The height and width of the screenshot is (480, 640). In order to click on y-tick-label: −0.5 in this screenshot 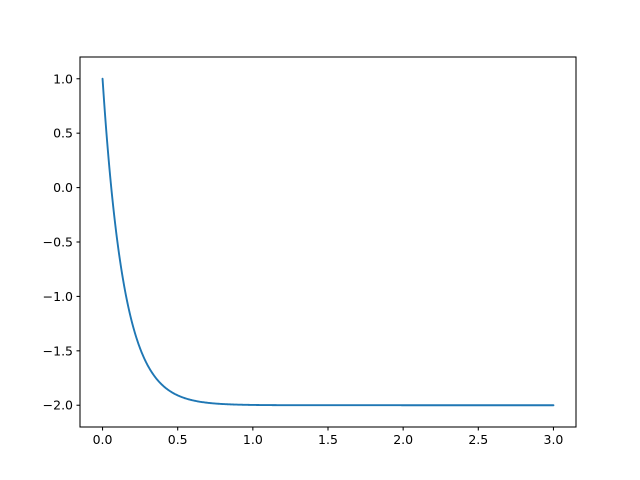, I will do `click(58, 242)`.